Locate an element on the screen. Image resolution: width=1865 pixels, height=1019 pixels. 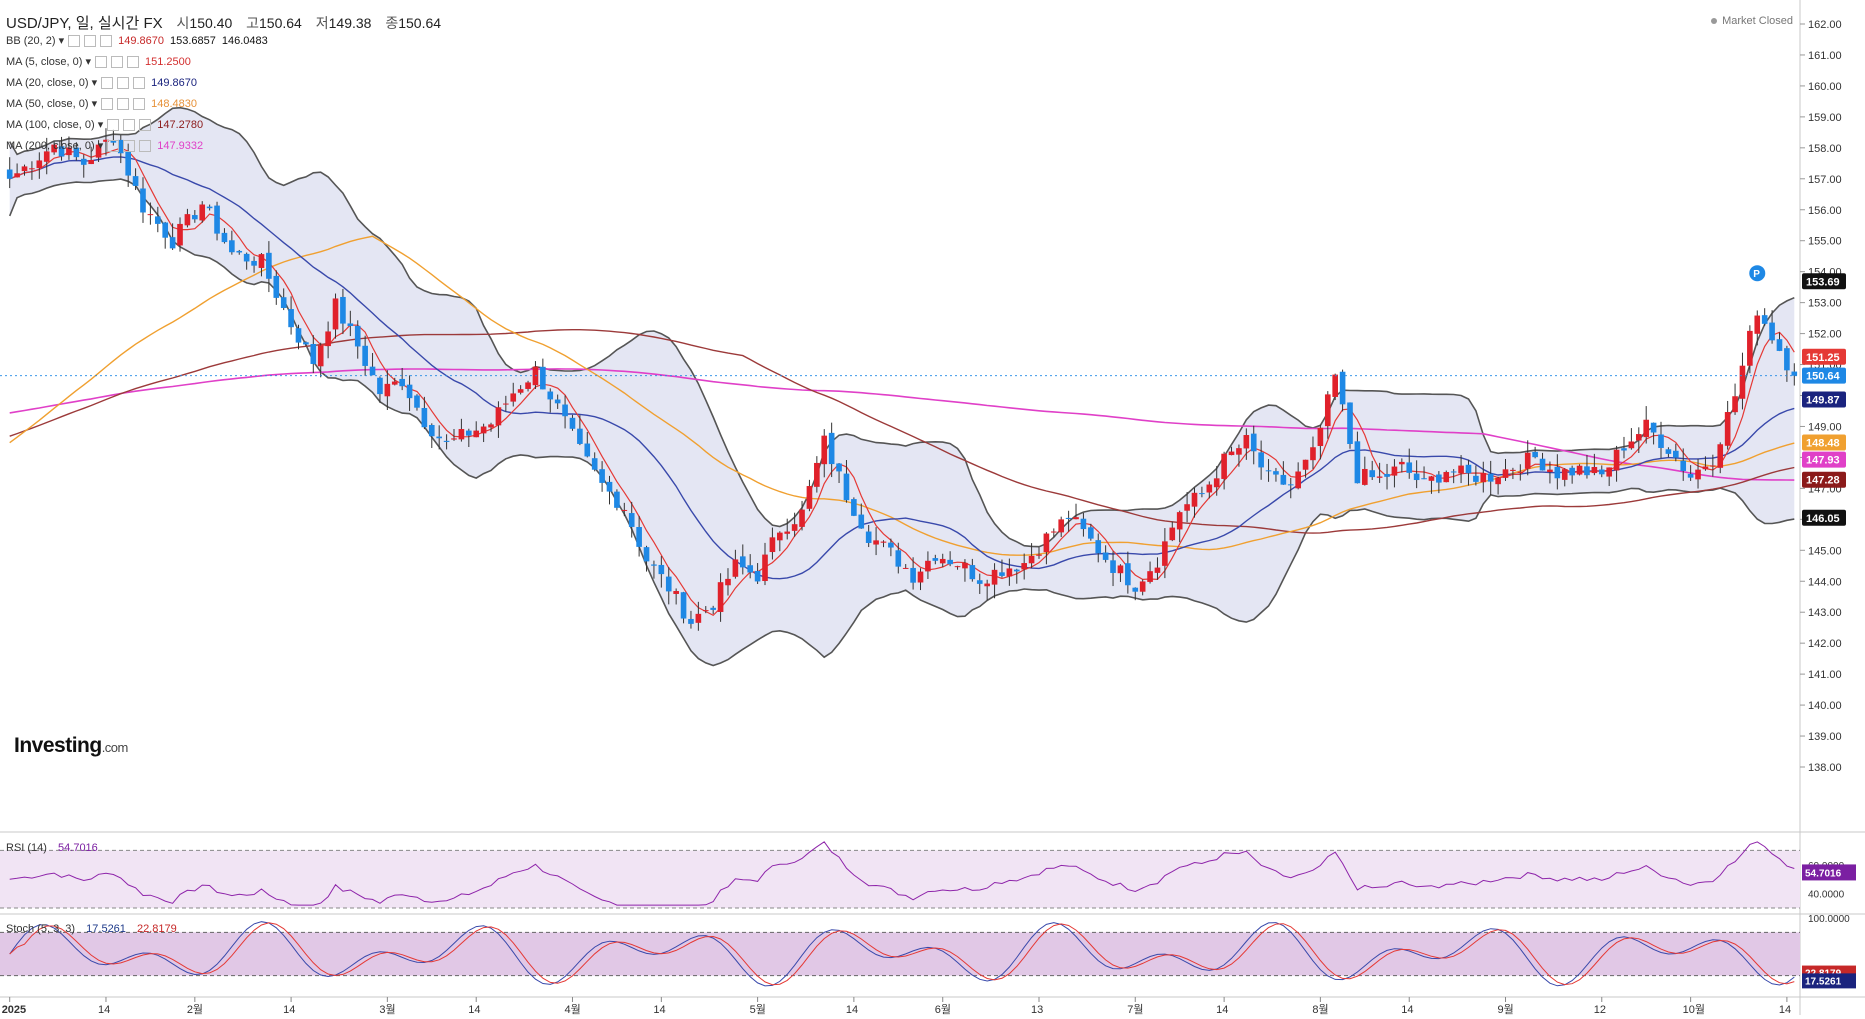
close-value: 150.64 is located at coordinates (420, 23).